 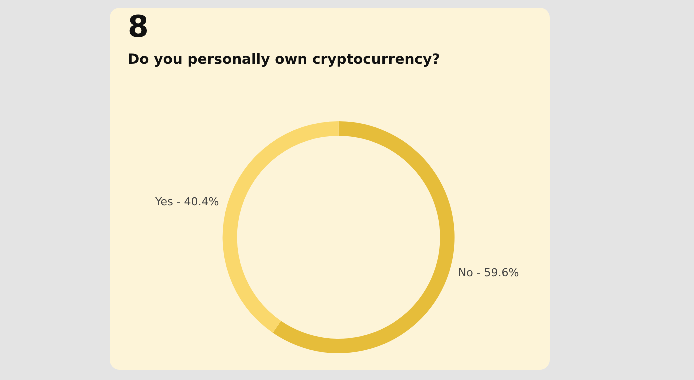 What do you see at coordinates (187, 201) in the screenshot?
I see `slice-label: Yes - 40.4%` at bounding box center [187, 201].